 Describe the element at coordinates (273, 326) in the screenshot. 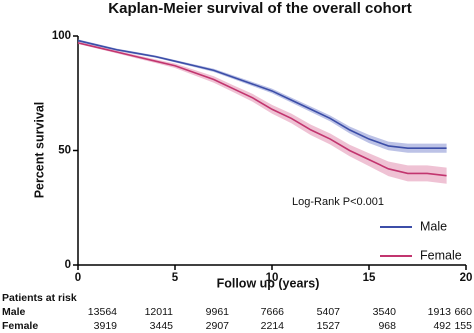

I see `risk-value: 2214` at that location.